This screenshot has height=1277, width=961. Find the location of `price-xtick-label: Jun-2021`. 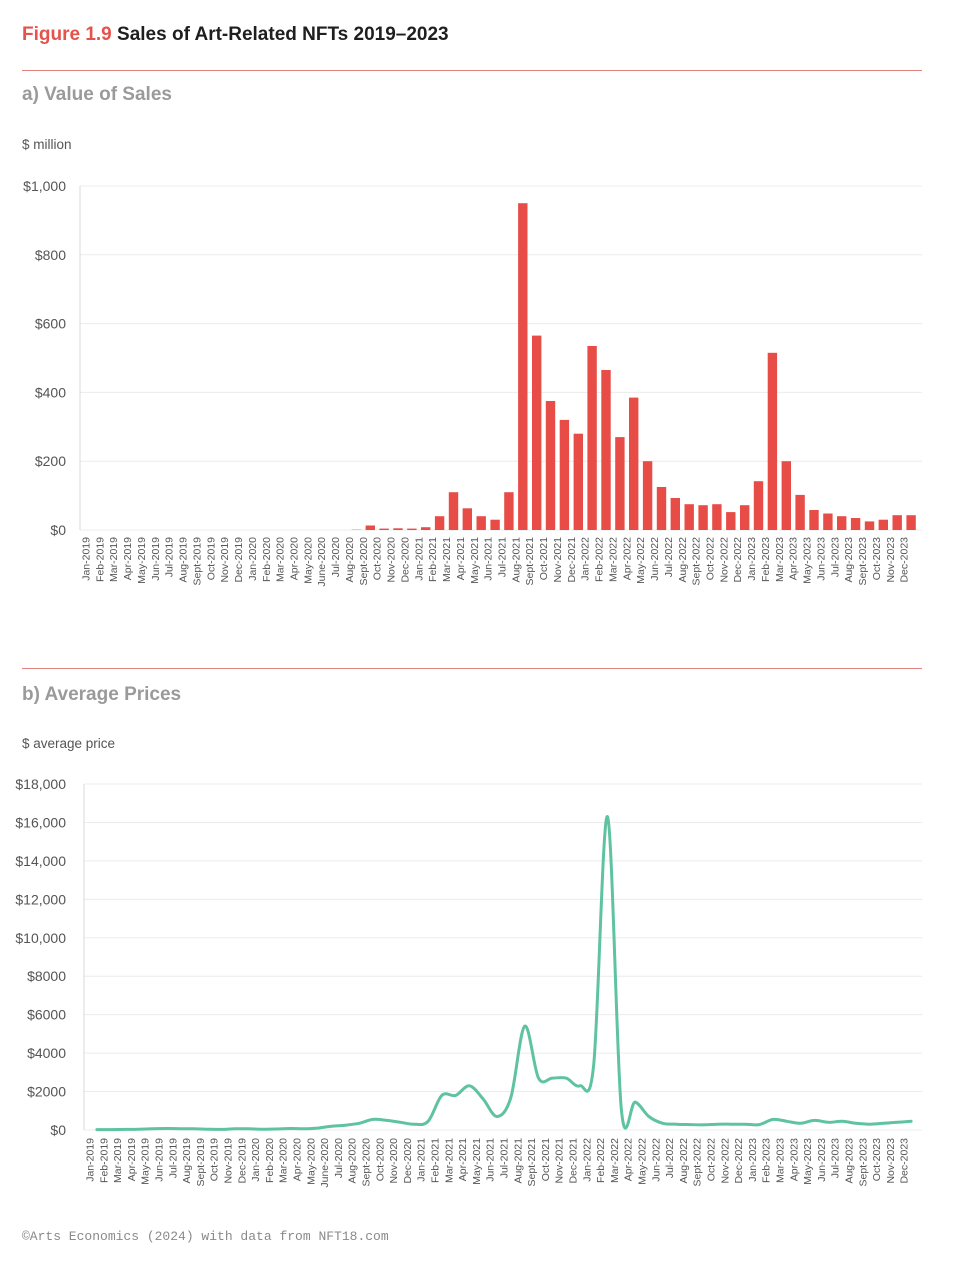

price-xtick-label: Jun-2021 is located at coordinates (491, 1160).